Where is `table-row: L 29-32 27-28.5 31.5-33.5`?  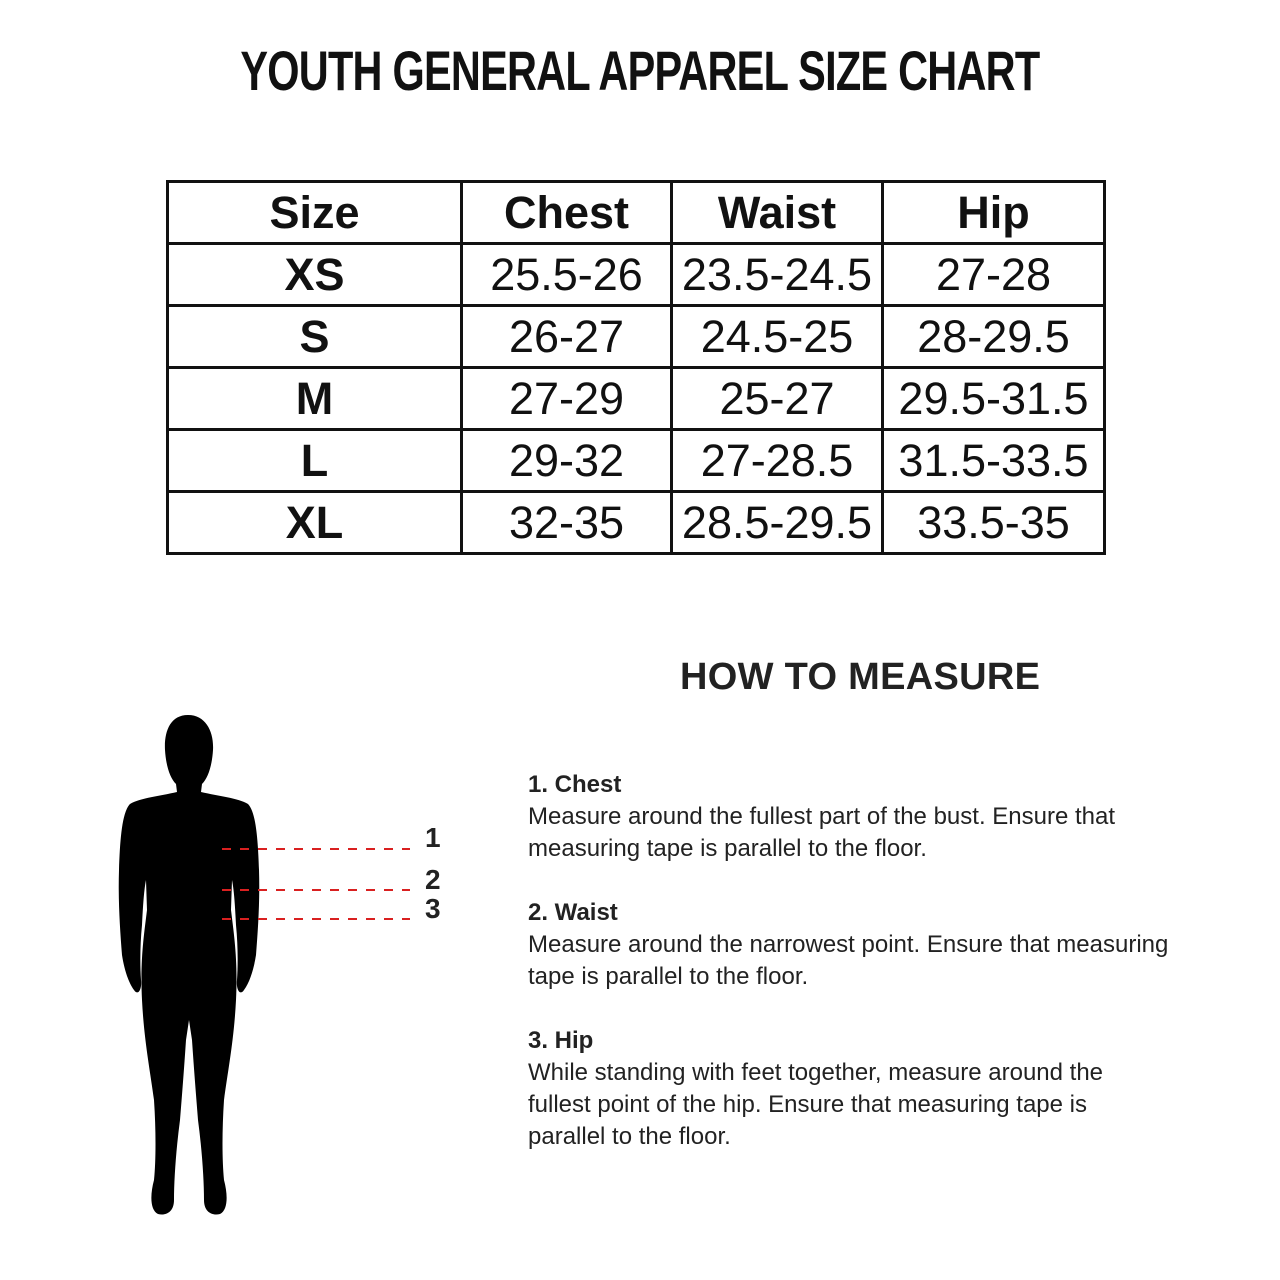
table-row: L 29-32 27-28.5 31.5-33.5 is located at coordinates (636, 460).